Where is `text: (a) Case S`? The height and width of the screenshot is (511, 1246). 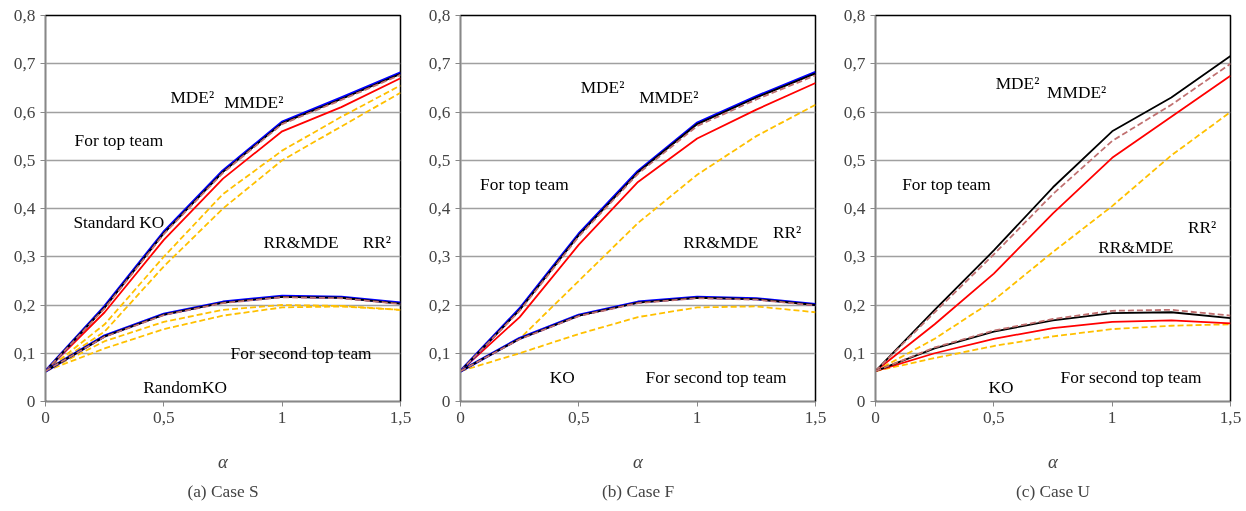 text: (a) Case S is located at coordinates (223, 491).